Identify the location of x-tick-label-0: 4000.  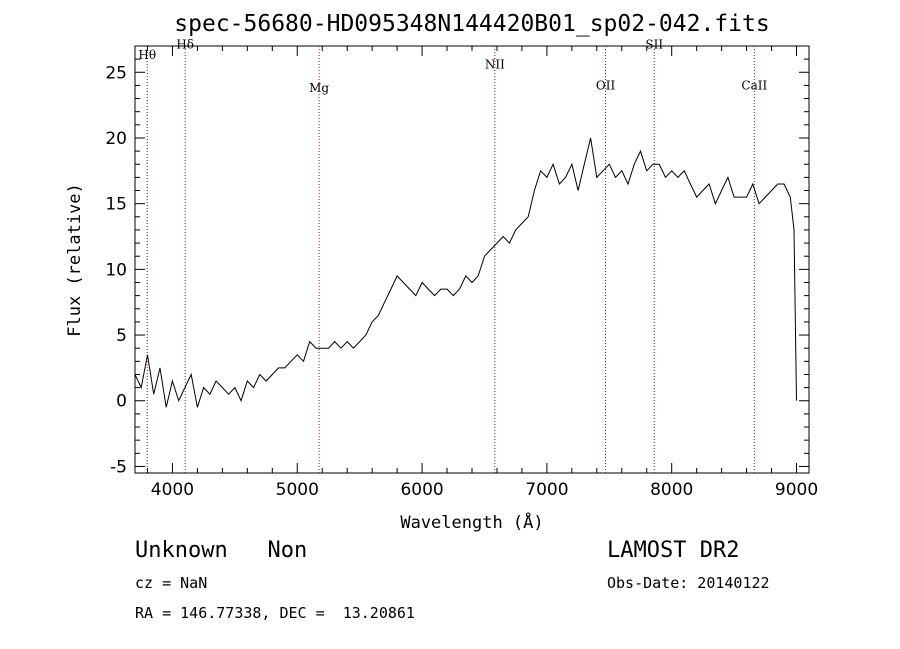
(172, 490).